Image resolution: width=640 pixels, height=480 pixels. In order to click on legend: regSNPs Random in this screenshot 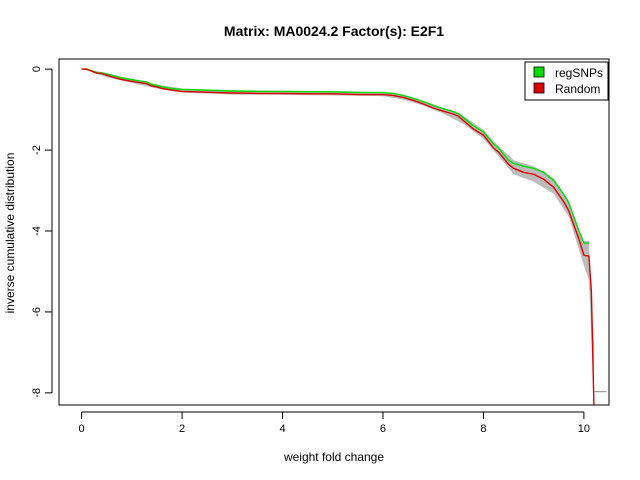, I will do `click(566, 81)`.